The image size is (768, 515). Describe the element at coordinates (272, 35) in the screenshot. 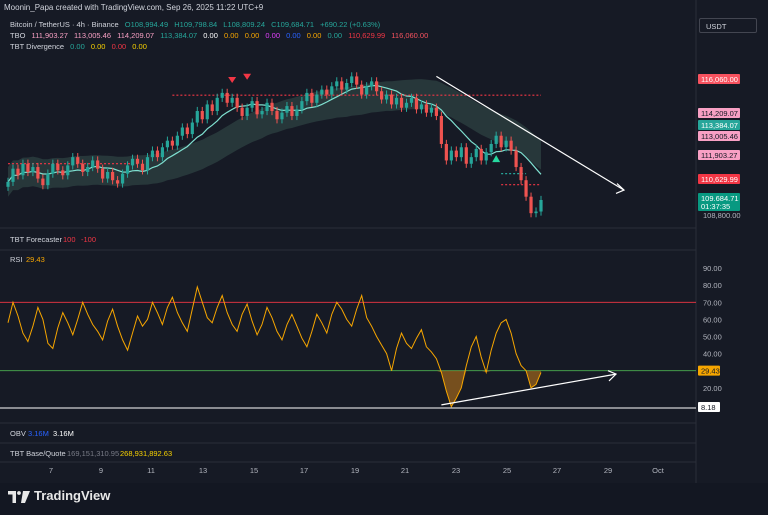

I see `legend-tbo-z3: 0.00` at that location.